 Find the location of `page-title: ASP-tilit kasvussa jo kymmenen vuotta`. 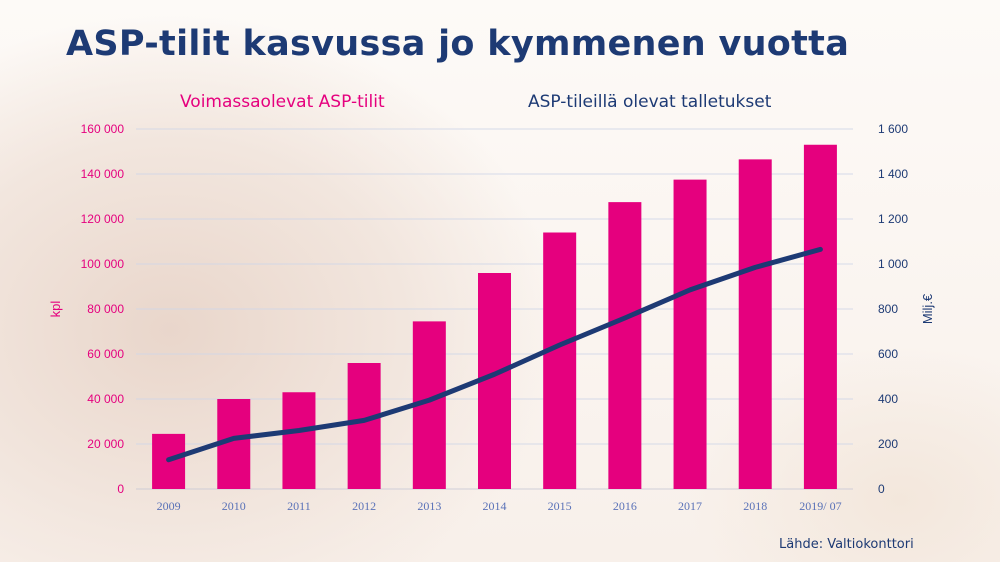

page-title: ASP-tilit kasvussa jo kymmenen vuotta is located at coordinates (458, 44).